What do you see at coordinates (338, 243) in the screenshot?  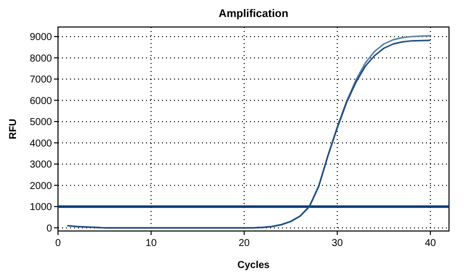 I see `x-tick-label: 30` at bounding box center [338, 243].